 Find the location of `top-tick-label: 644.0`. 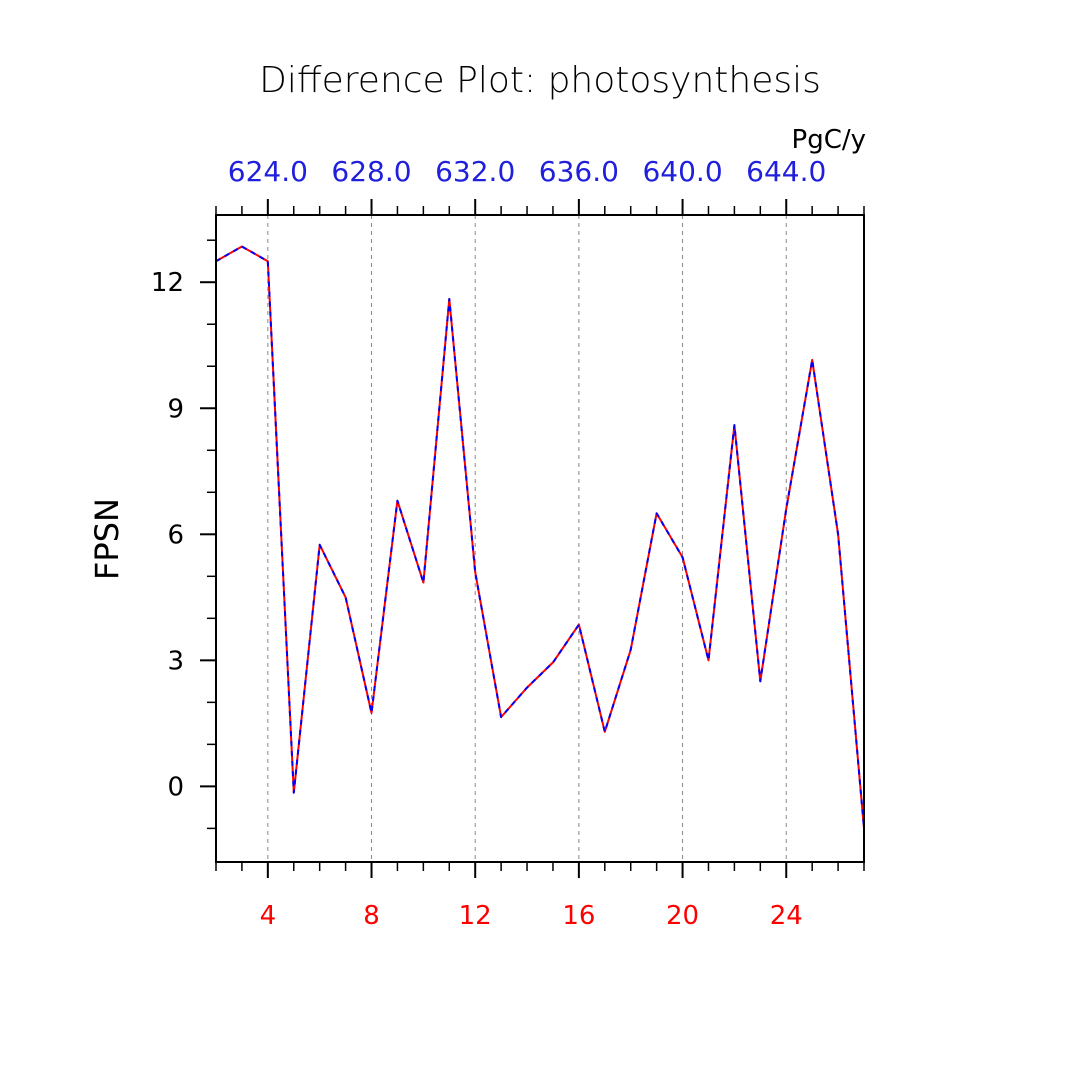

top-tick-label: 644.0 is located at coordinates (786, 171).